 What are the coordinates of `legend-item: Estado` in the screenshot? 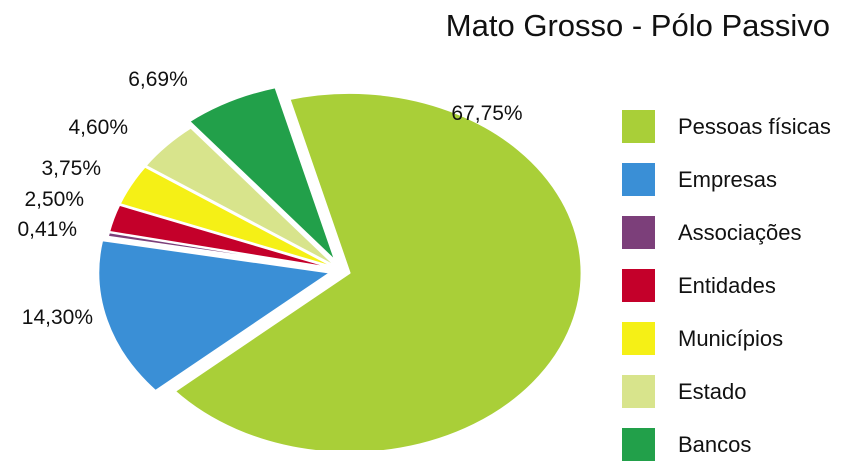 It's located at (726, 391).